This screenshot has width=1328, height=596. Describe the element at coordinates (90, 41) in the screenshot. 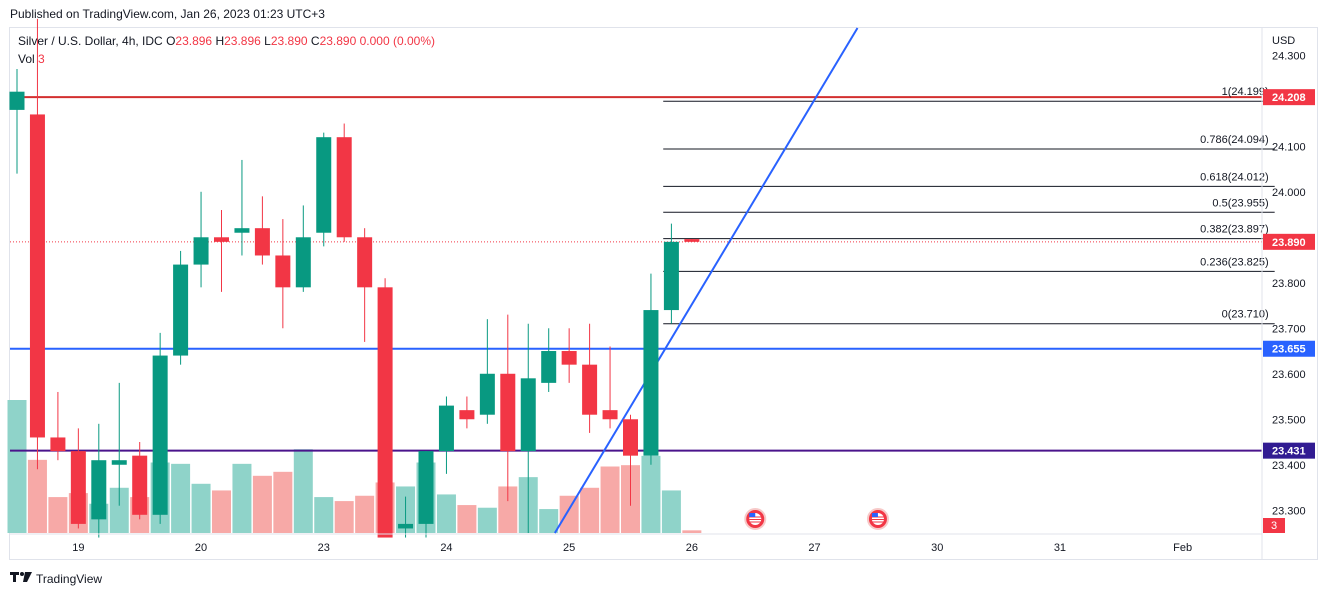

I see `symbol-name: Silver / U.S. Dollar, 4h, IDC` at that location.